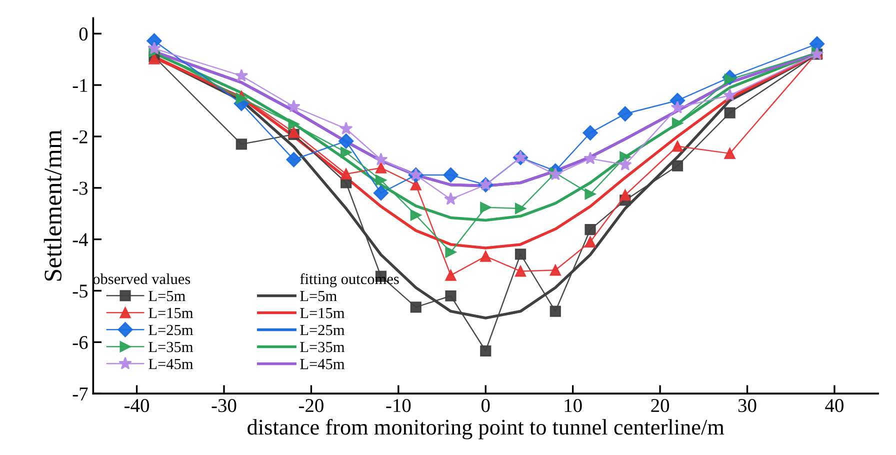 The image size is (896, 455). I want to click on x-tick-label: 0, so click(486, 405).